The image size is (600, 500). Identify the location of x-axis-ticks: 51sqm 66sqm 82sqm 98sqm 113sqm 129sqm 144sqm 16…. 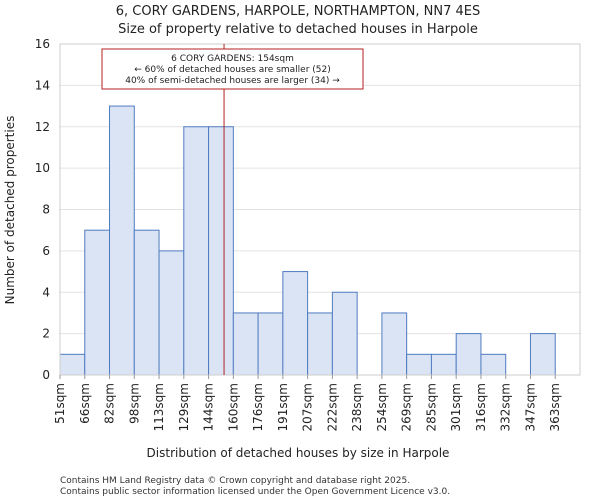
(307, 403).